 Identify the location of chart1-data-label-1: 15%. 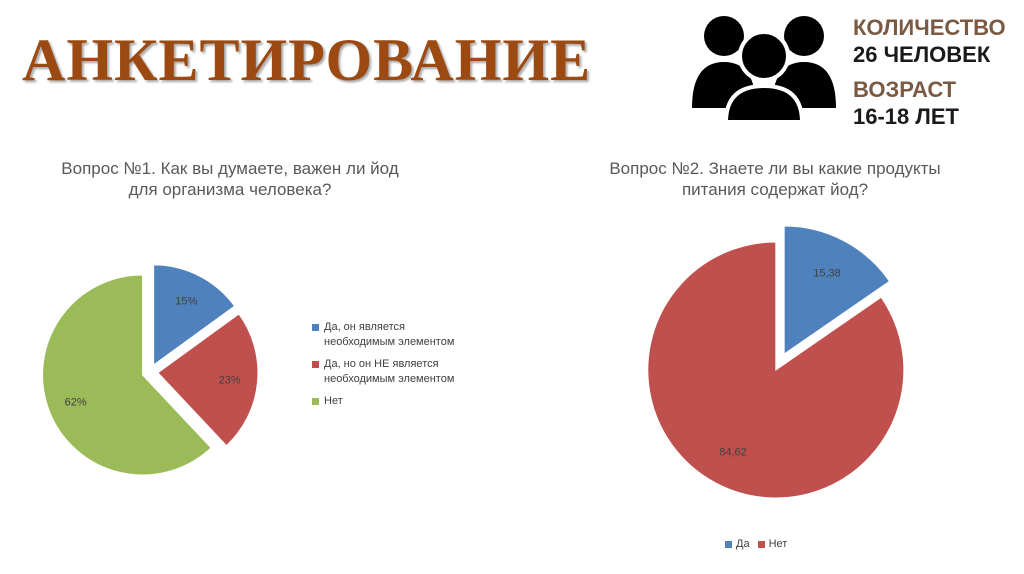
(186, 302).